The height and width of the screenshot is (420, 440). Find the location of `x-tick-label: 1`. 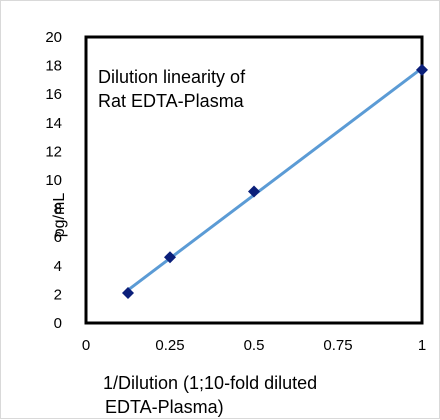

x-tick-label: 1 is located at coordinates (422, 345).